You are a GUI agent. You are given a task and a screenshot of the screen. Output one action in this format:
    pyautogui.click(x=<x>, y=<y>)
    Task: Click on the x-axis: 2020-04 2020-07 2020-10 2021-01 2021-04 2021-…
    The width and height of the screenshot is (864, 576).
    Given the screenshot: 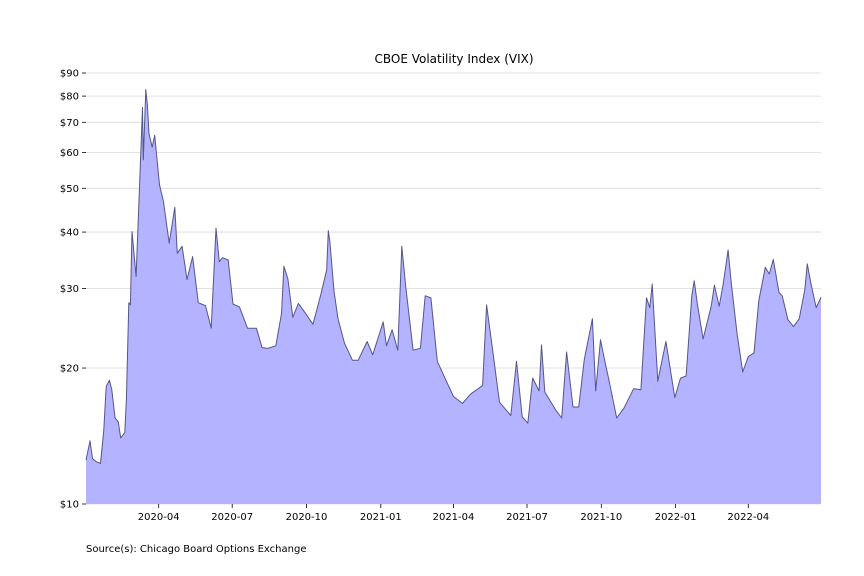 What is the action you would take?
    pyautogui.click(x=453, y=513)
    